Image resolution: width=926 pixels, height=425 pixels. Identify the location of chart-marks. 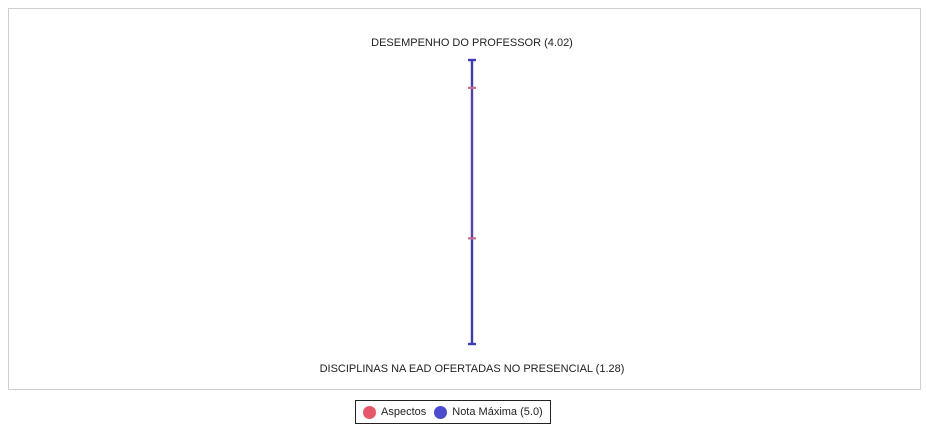
(472, 202).